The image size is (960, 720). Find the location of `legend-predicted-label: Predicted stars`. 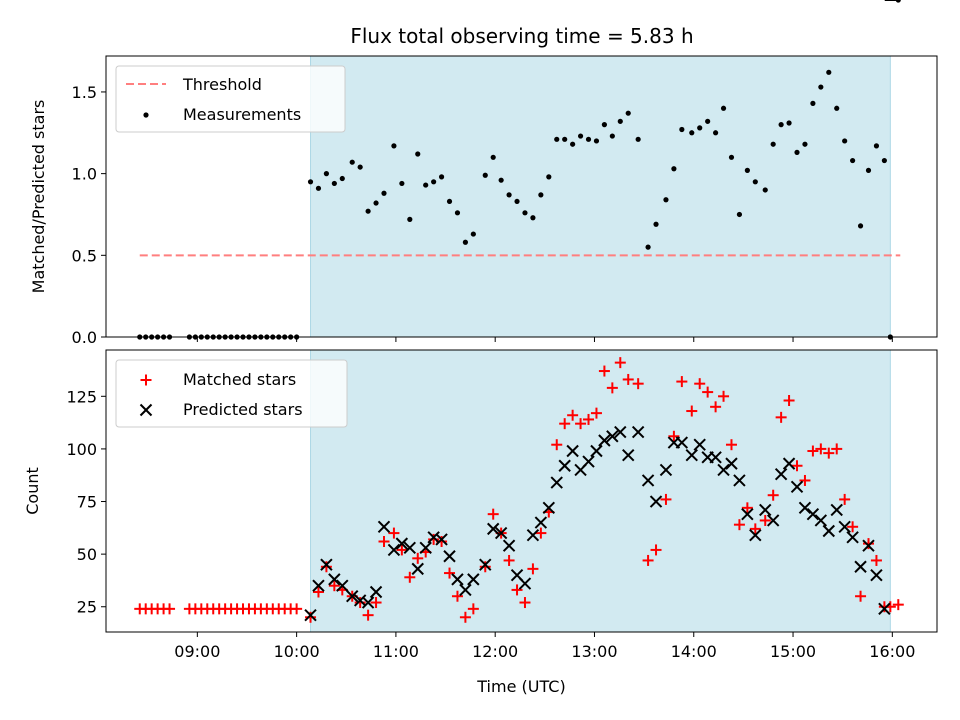

legend-predicted-label: Predicted stars is located at coordinates (243, 409).